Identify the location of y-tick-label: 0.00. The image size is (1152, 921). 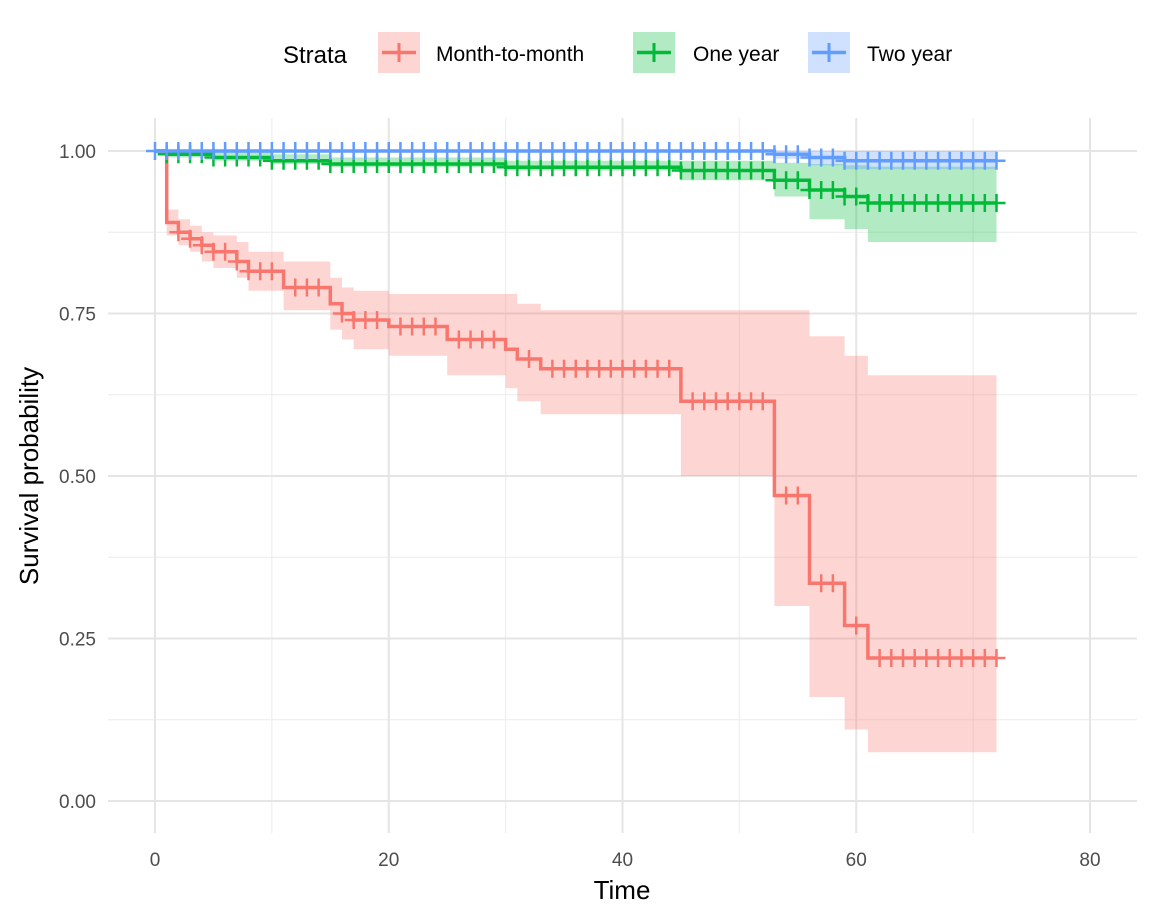
(77, 802).